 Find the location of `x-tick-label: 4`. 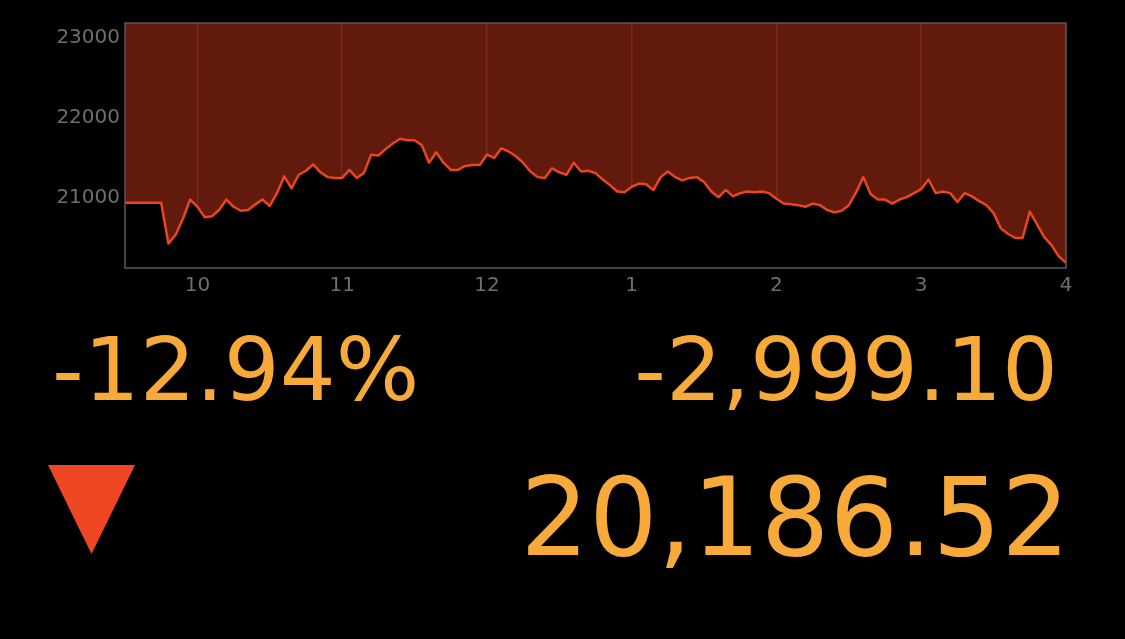

x-tick-label: 4 is located at coordinates (1066, 284).